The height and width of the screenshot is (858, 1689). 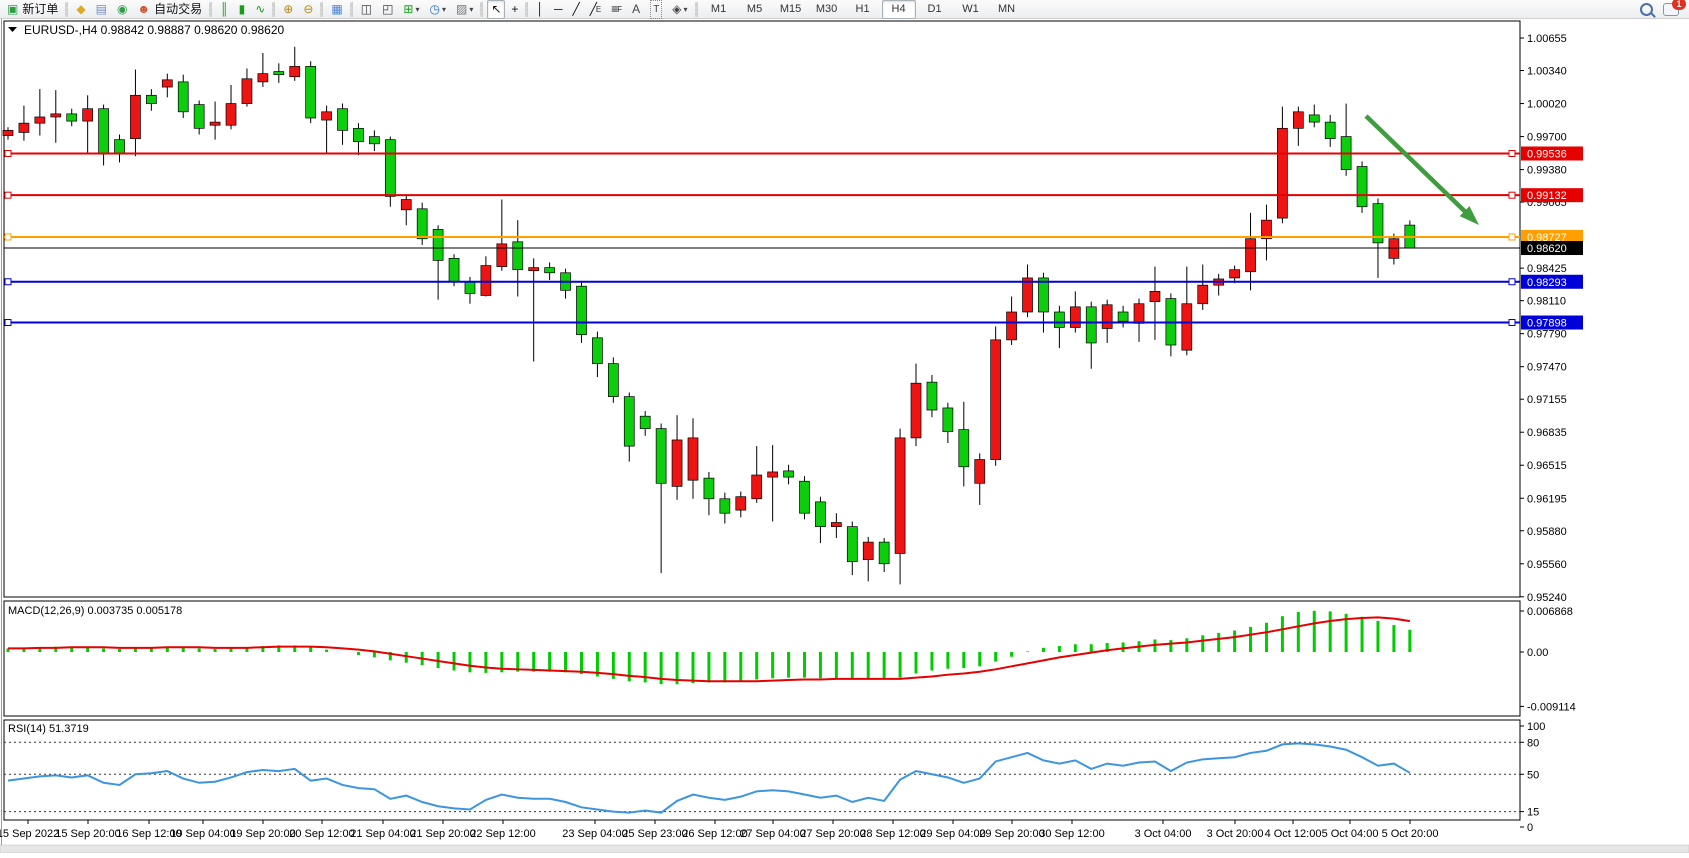 I want to click on svg-text: 0.99536, so click(x=1547, y=154).